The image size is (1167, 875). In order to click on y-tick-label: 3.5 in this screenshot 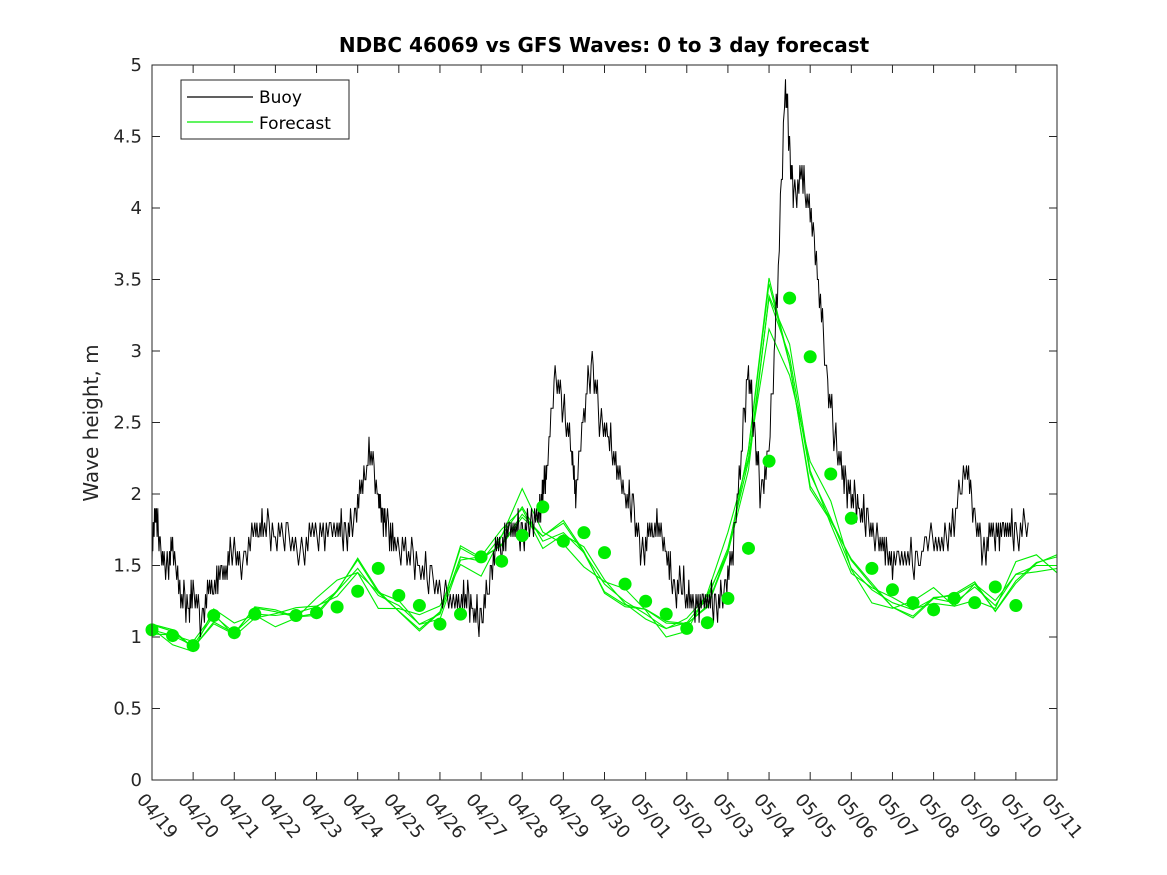, I will do `click(127, 280)`.